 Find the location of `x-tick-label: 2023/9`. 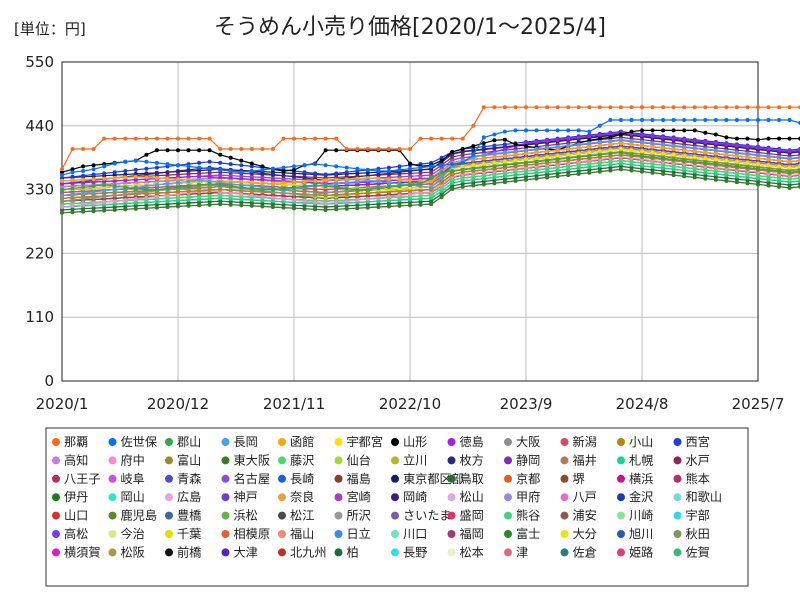

x-tick-label: 2023/9 is located at coordinates (526, 404).